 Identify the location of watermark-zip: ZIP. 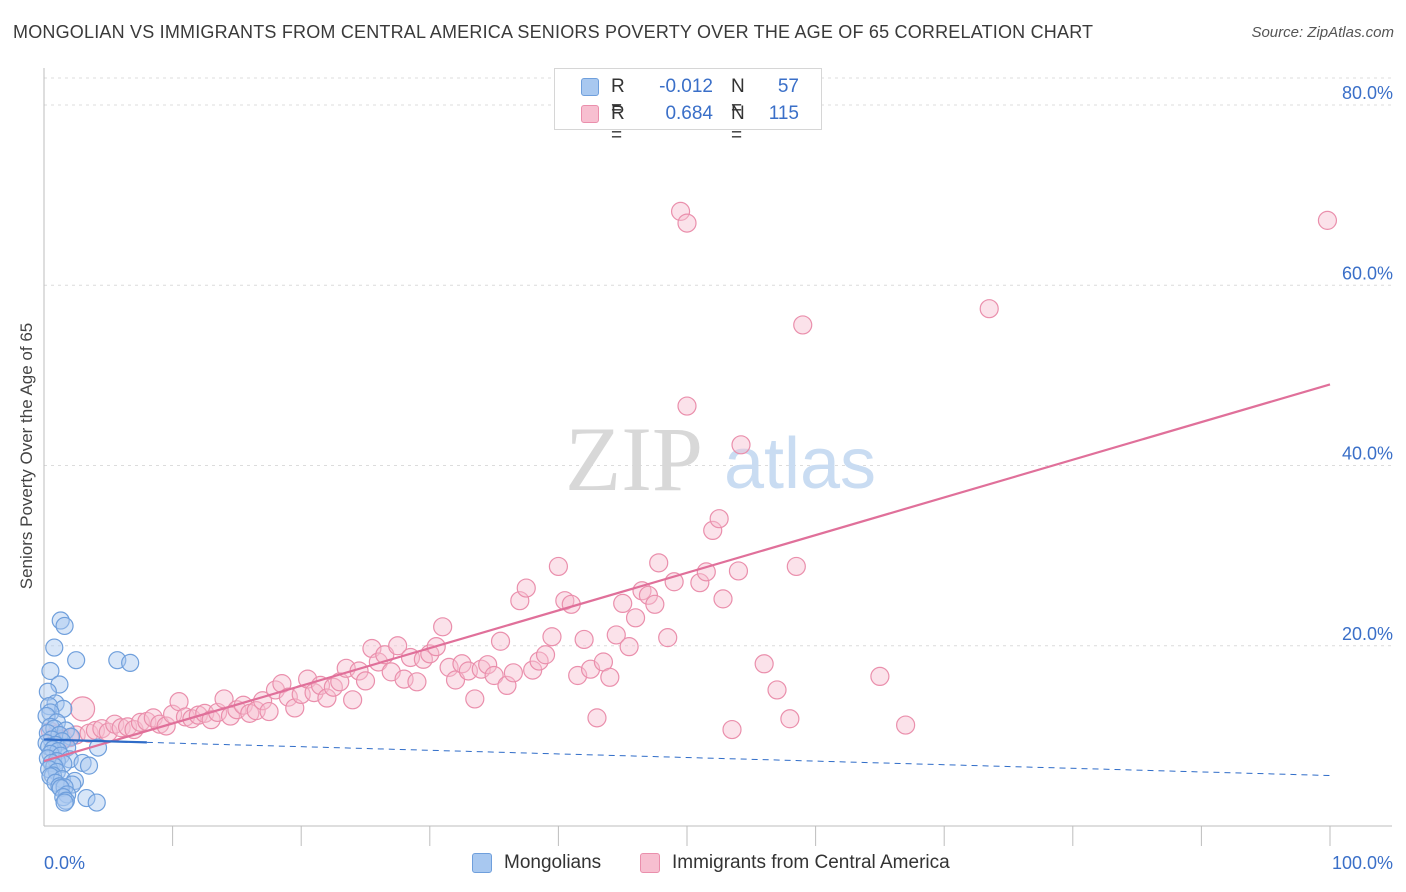
(634, 459).